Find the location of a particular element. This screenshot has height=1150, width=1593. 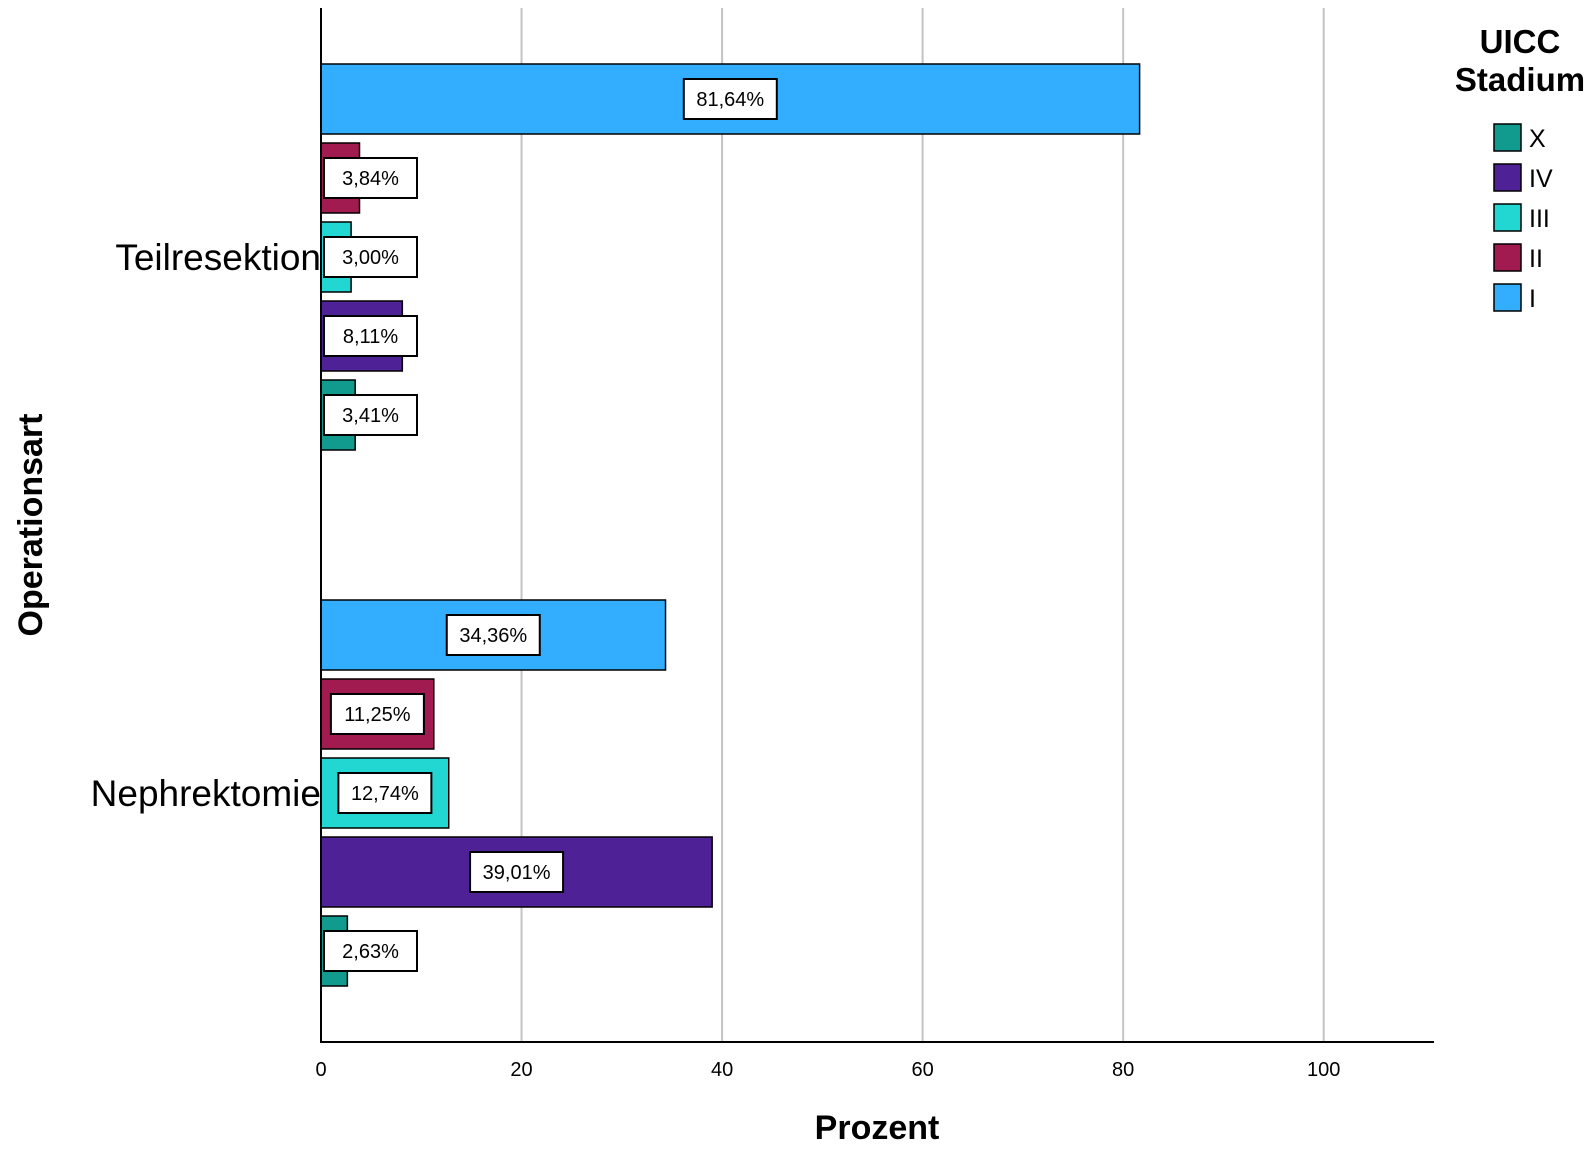

data-label-teilresektion-iv: 8,11% is located at coordinates (370, 337).